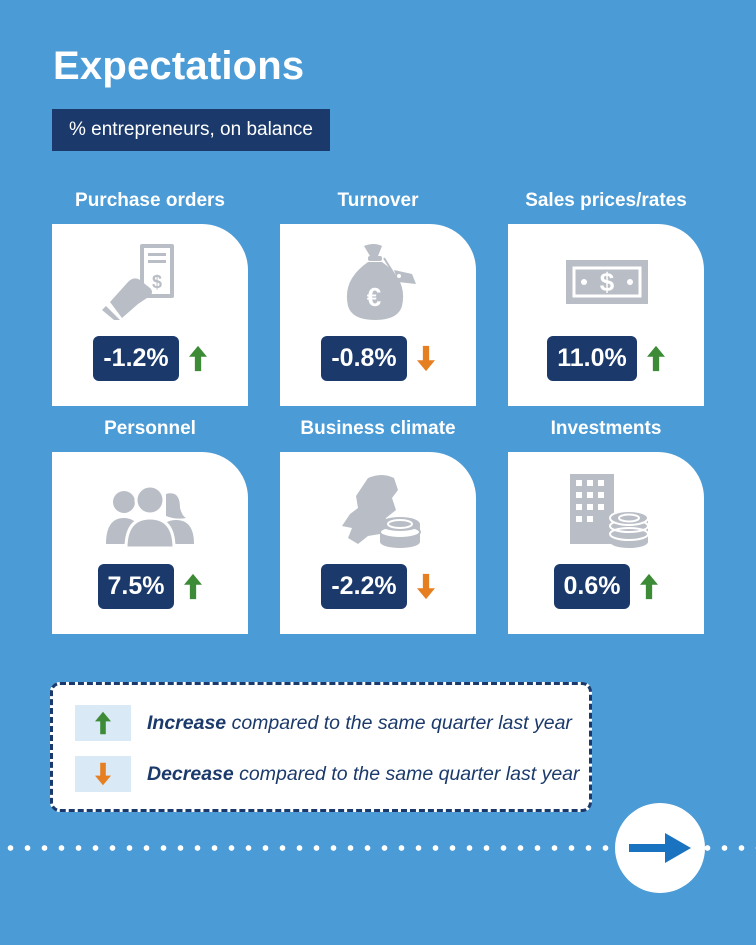 The image size is (756, 945). I want to click on banknote-icon: $, so click(606, 280).